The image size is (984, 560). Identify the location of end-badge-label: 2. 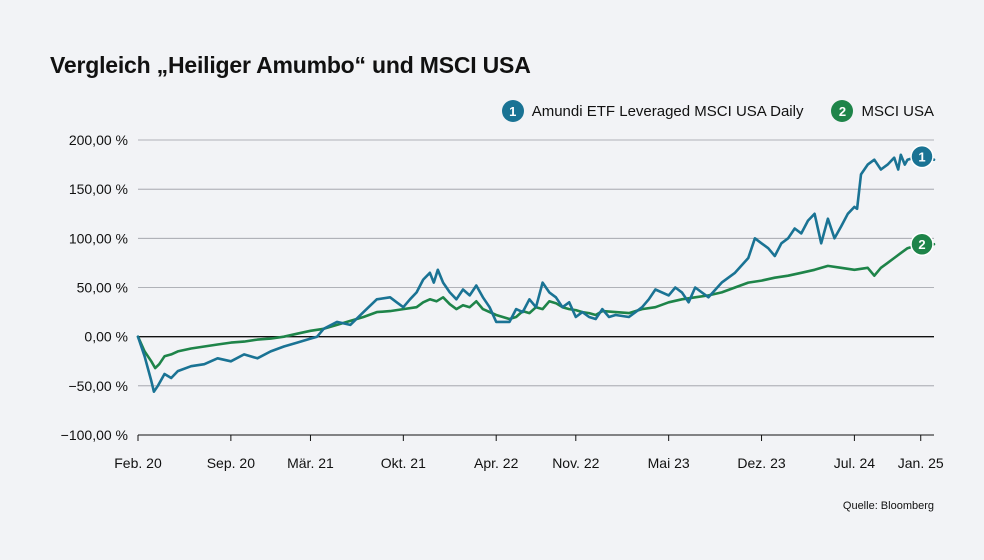
(921, 244).